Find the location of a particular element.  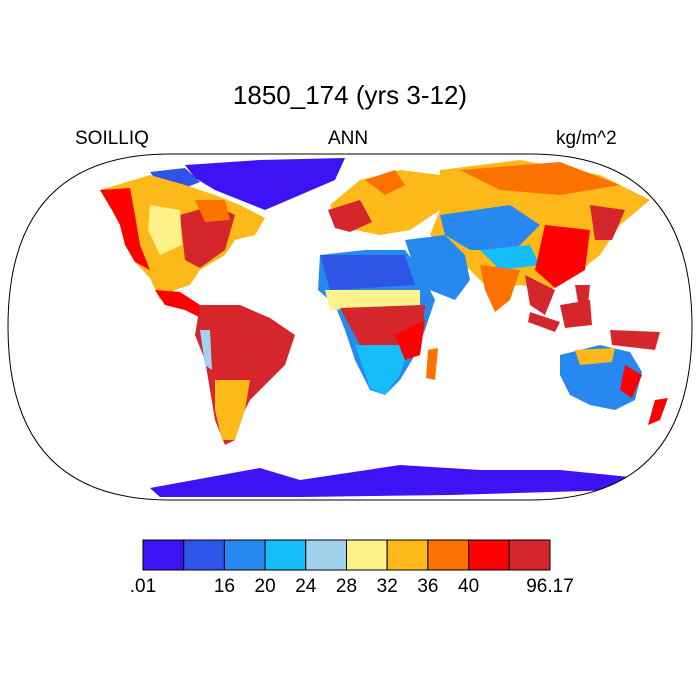

south-america-south is located at coordinates (232, 410).